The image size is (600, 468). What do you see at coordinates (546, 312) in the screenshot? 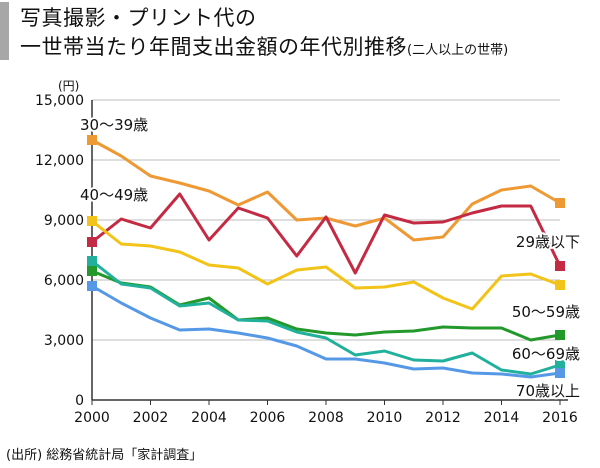
I see `series-label: 50〜59歳` at bounding box center [546, 312].